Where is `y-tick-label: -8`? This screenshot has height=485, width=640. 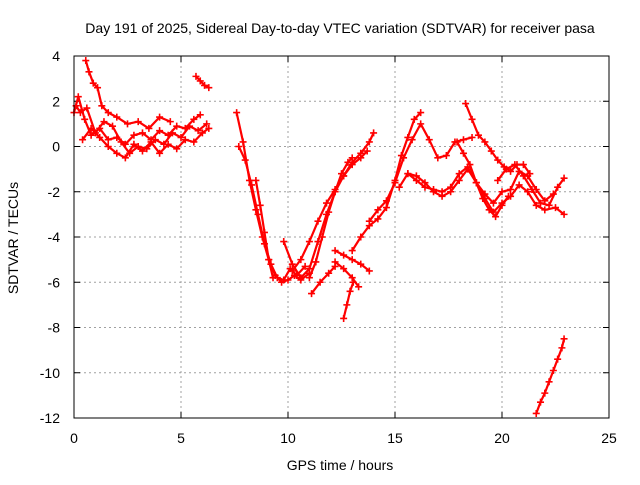 y-tick-label: -8 is located at coordinates (54, 328).